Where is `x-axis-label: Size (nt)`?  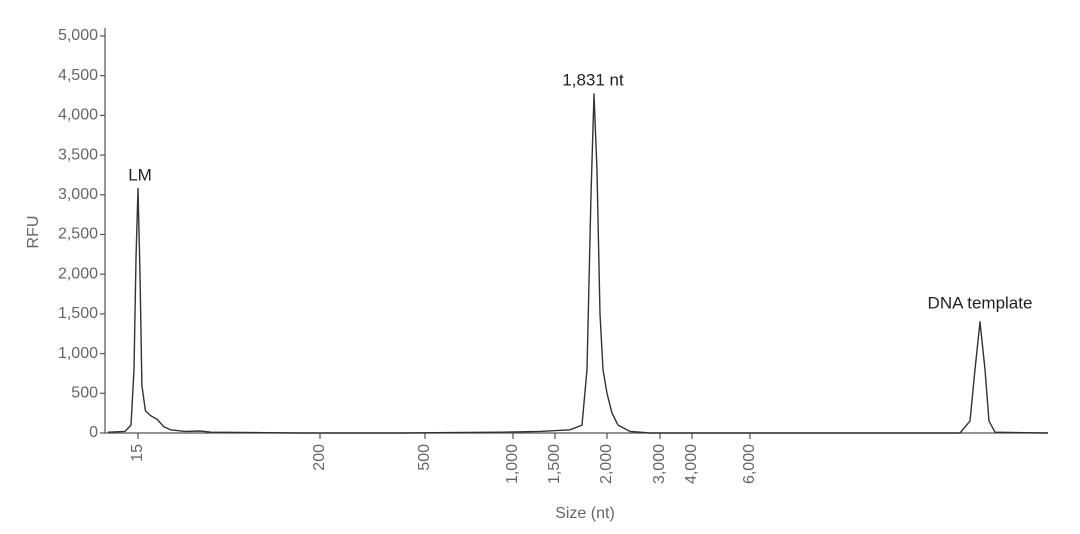
x-axis-label: Size (nt) is located at coordinates (585, 513).